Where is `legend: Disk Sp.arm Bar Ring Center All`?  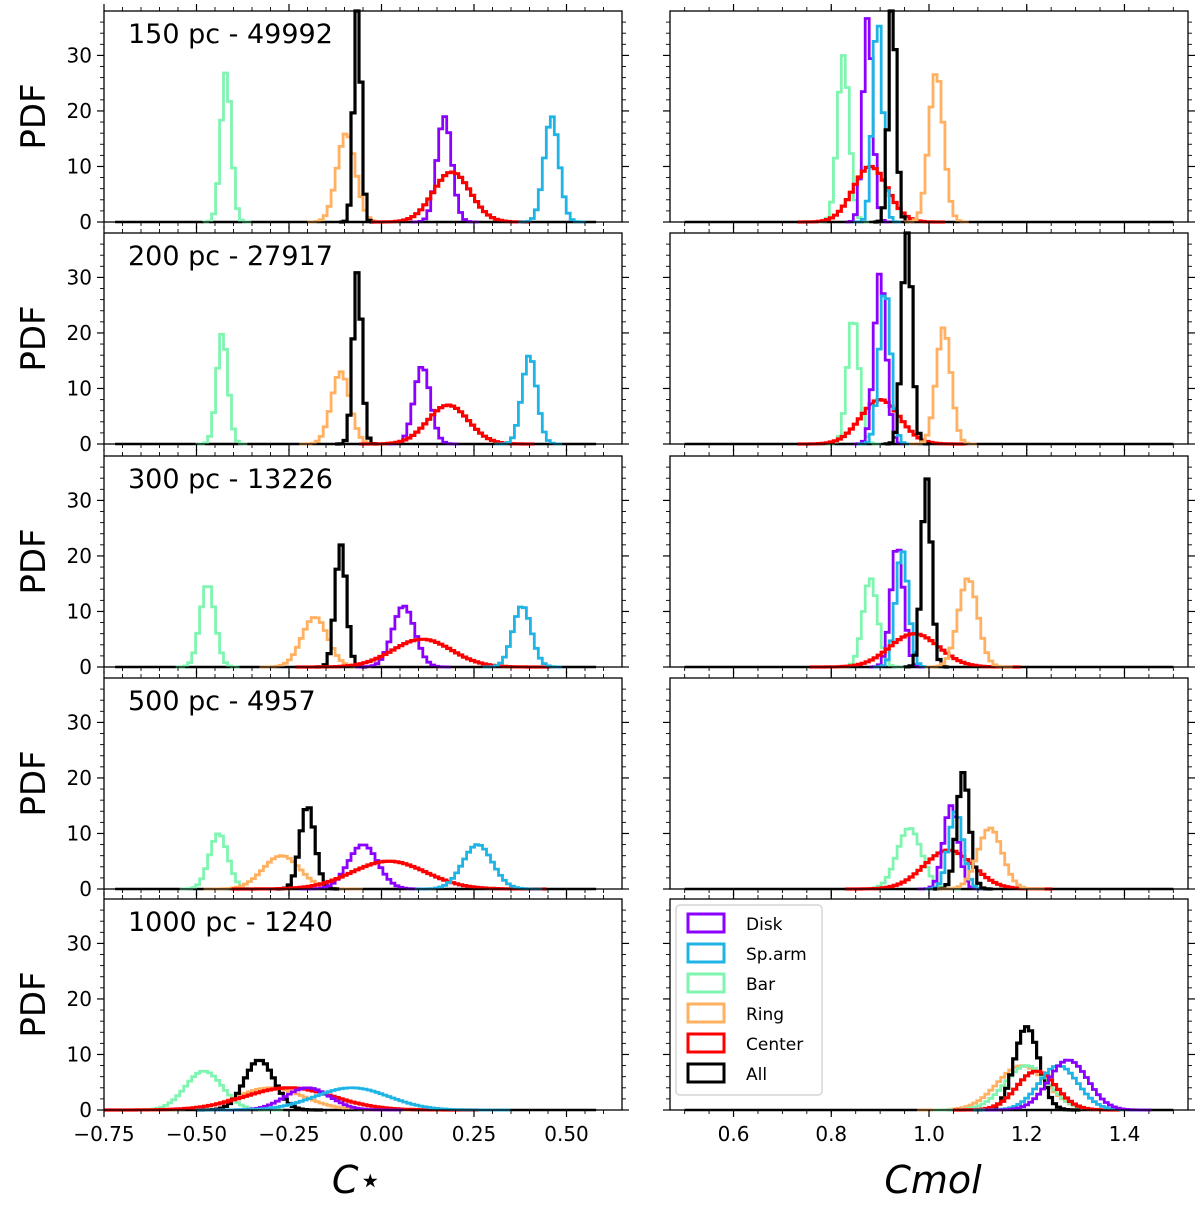
legend: Disk Sp.arm Bar Ring Center All is located at coordinates (749, 1000).